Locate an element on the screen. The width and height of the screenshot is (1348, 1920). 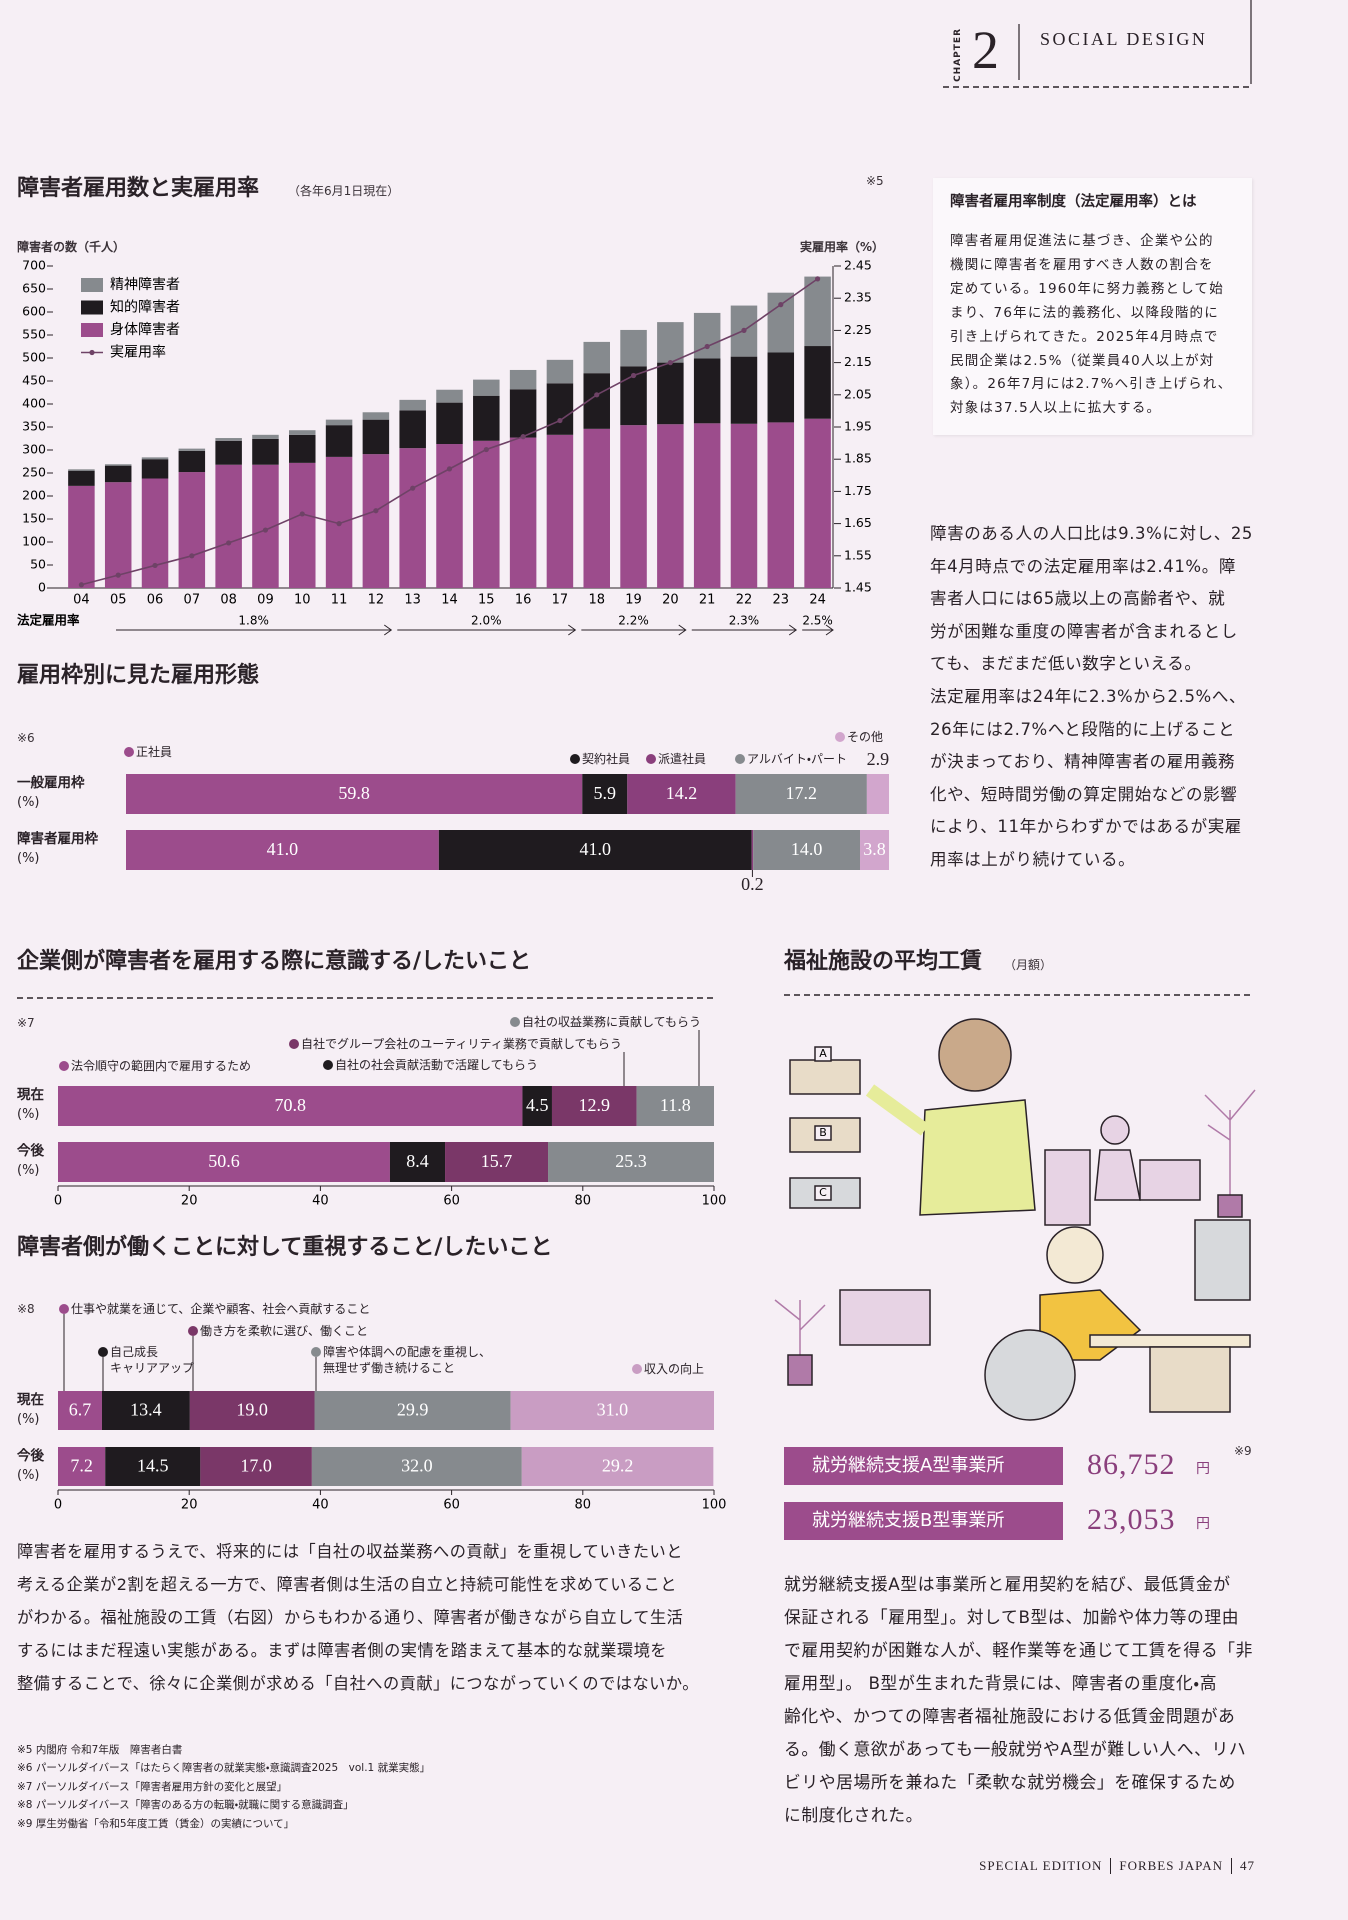
row-unit: (%) is located at coordinates (28, 1419).